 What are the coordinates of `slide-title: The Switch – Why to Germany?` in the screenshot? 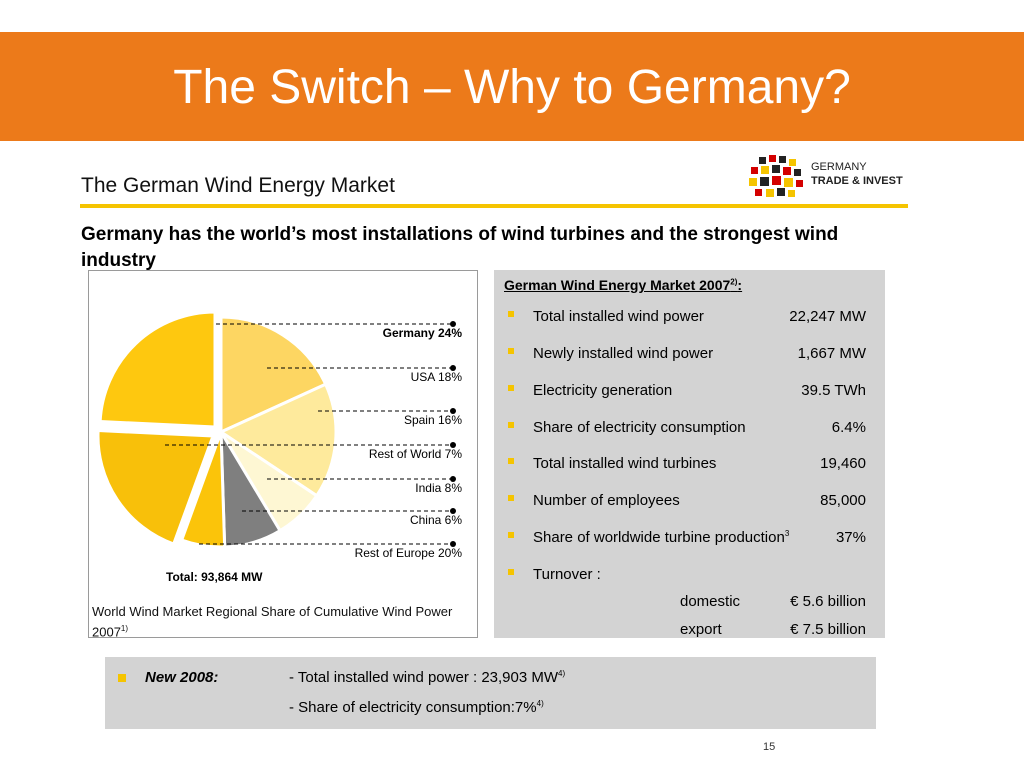 It's located at (512, 87).